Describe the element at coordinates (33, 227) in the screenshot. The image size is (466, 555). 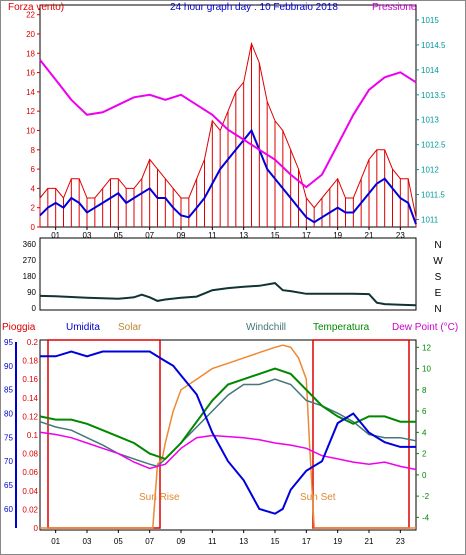
I see `wind-speed-tick-label: 0` at that location.